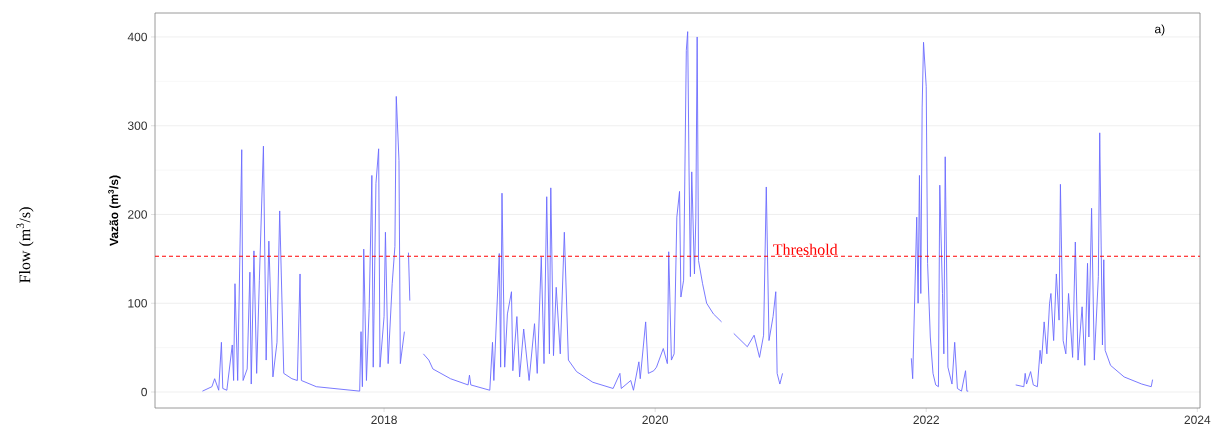 Image resolution: width=1215 pixels, height=429 pixels. What do you see at coordinates (655, 420) in the screenshot?
I see `x-tick-label: 2020` at bounding box center [655, 420].